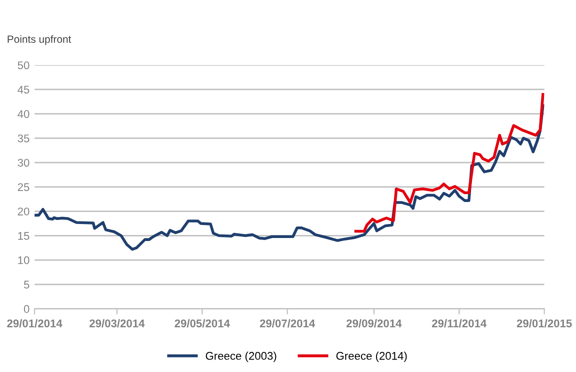  Describe the element at coordinates (288, 323) in the screenshot. I see `x-tick-label: 29/07/2014` at that location.